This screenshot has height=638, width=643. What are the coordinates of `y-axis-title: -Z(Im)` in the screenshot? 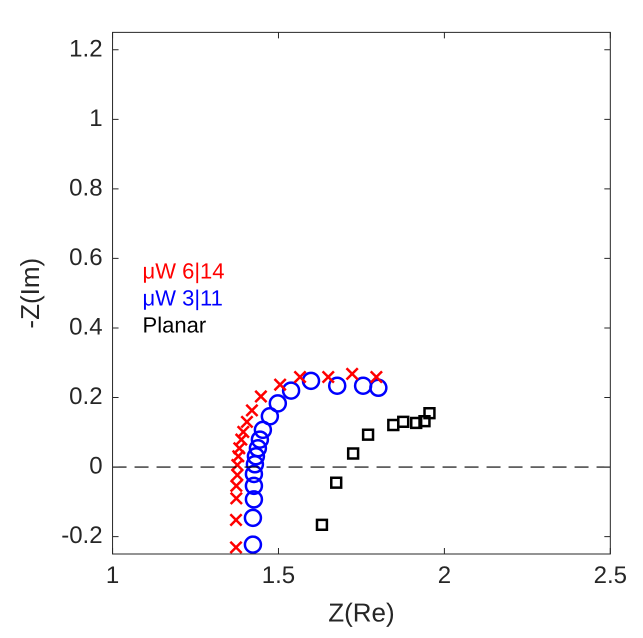 It's located at (29, 293).